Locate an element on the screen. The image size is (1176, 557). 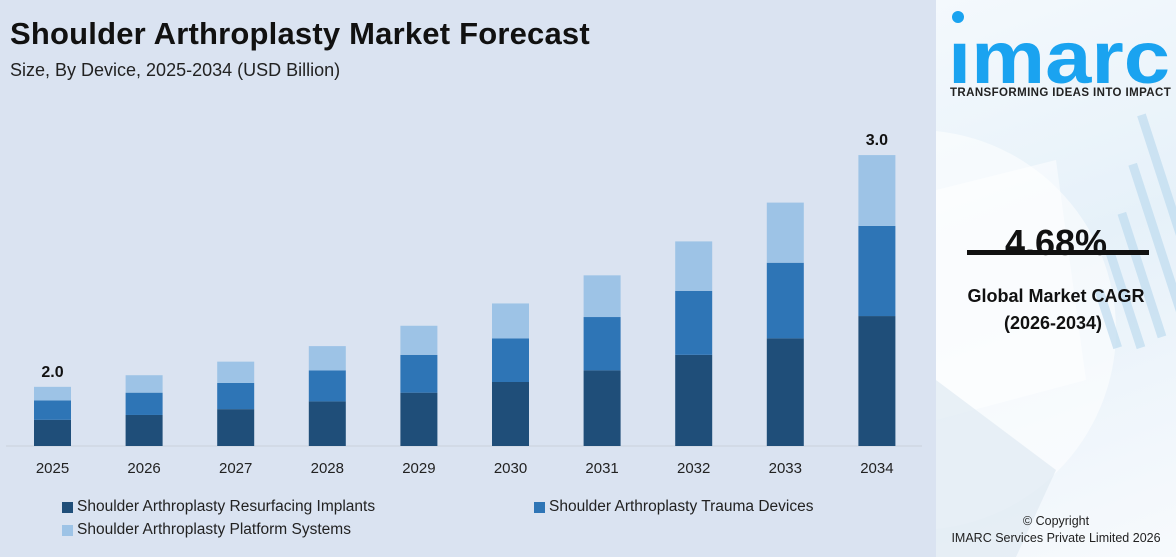
cagr-label: Global Market CAGR is located at coordinates (1056, 296).